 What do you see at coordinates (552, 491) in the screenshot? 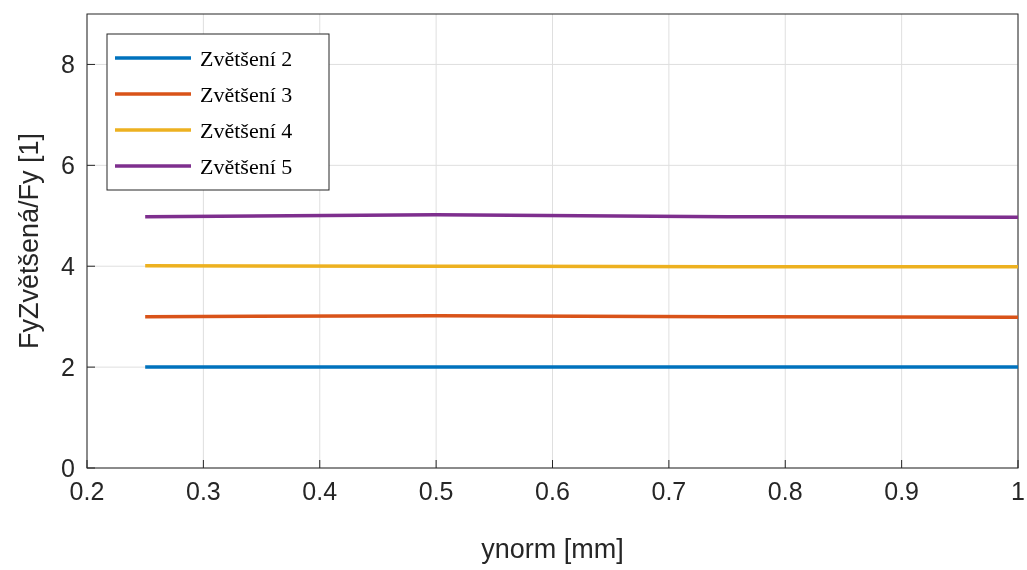
I see `x-tick-label: 0.6` at bounding box center [552, 491].